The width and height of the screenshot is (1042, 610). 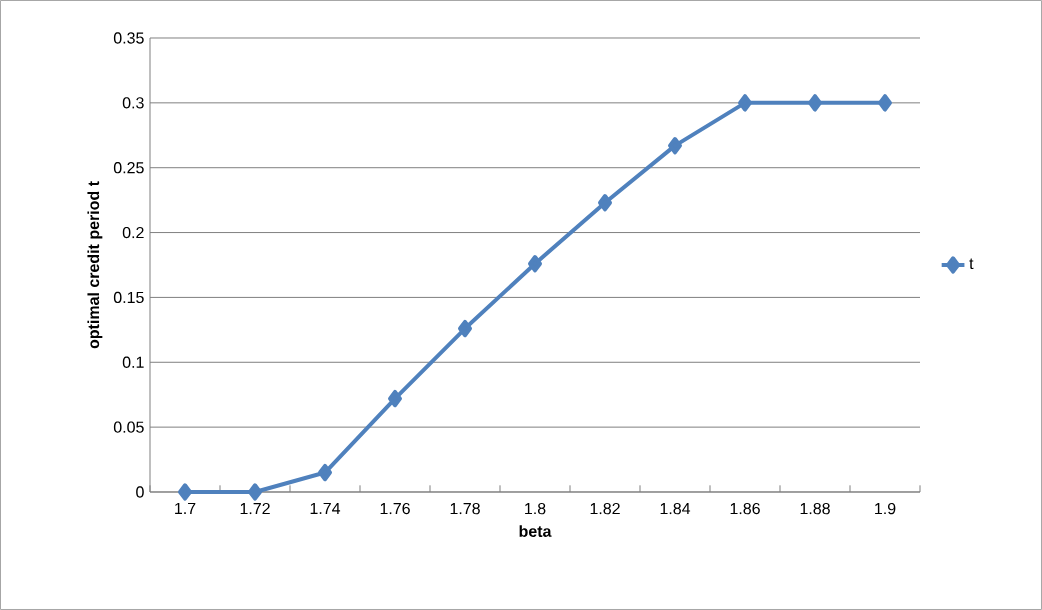 What do you see at coordinates (535, 531) in the screenshot?
I see `x-axis-title: beta` at bounding box center [535, 531].